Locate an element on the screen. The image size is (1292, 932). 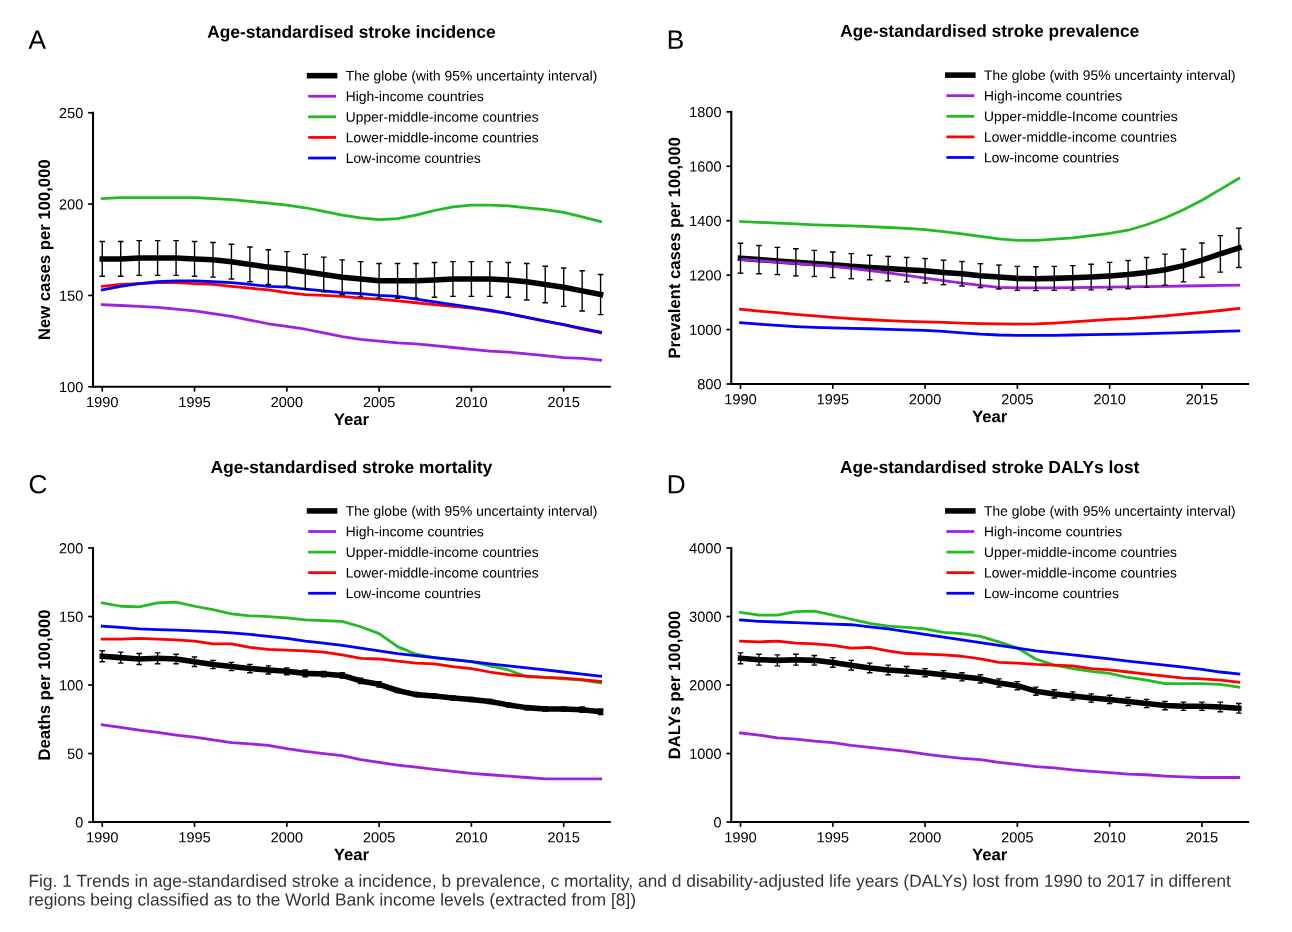
y-tick-label: 1600 is located at coordinates (705, 166).